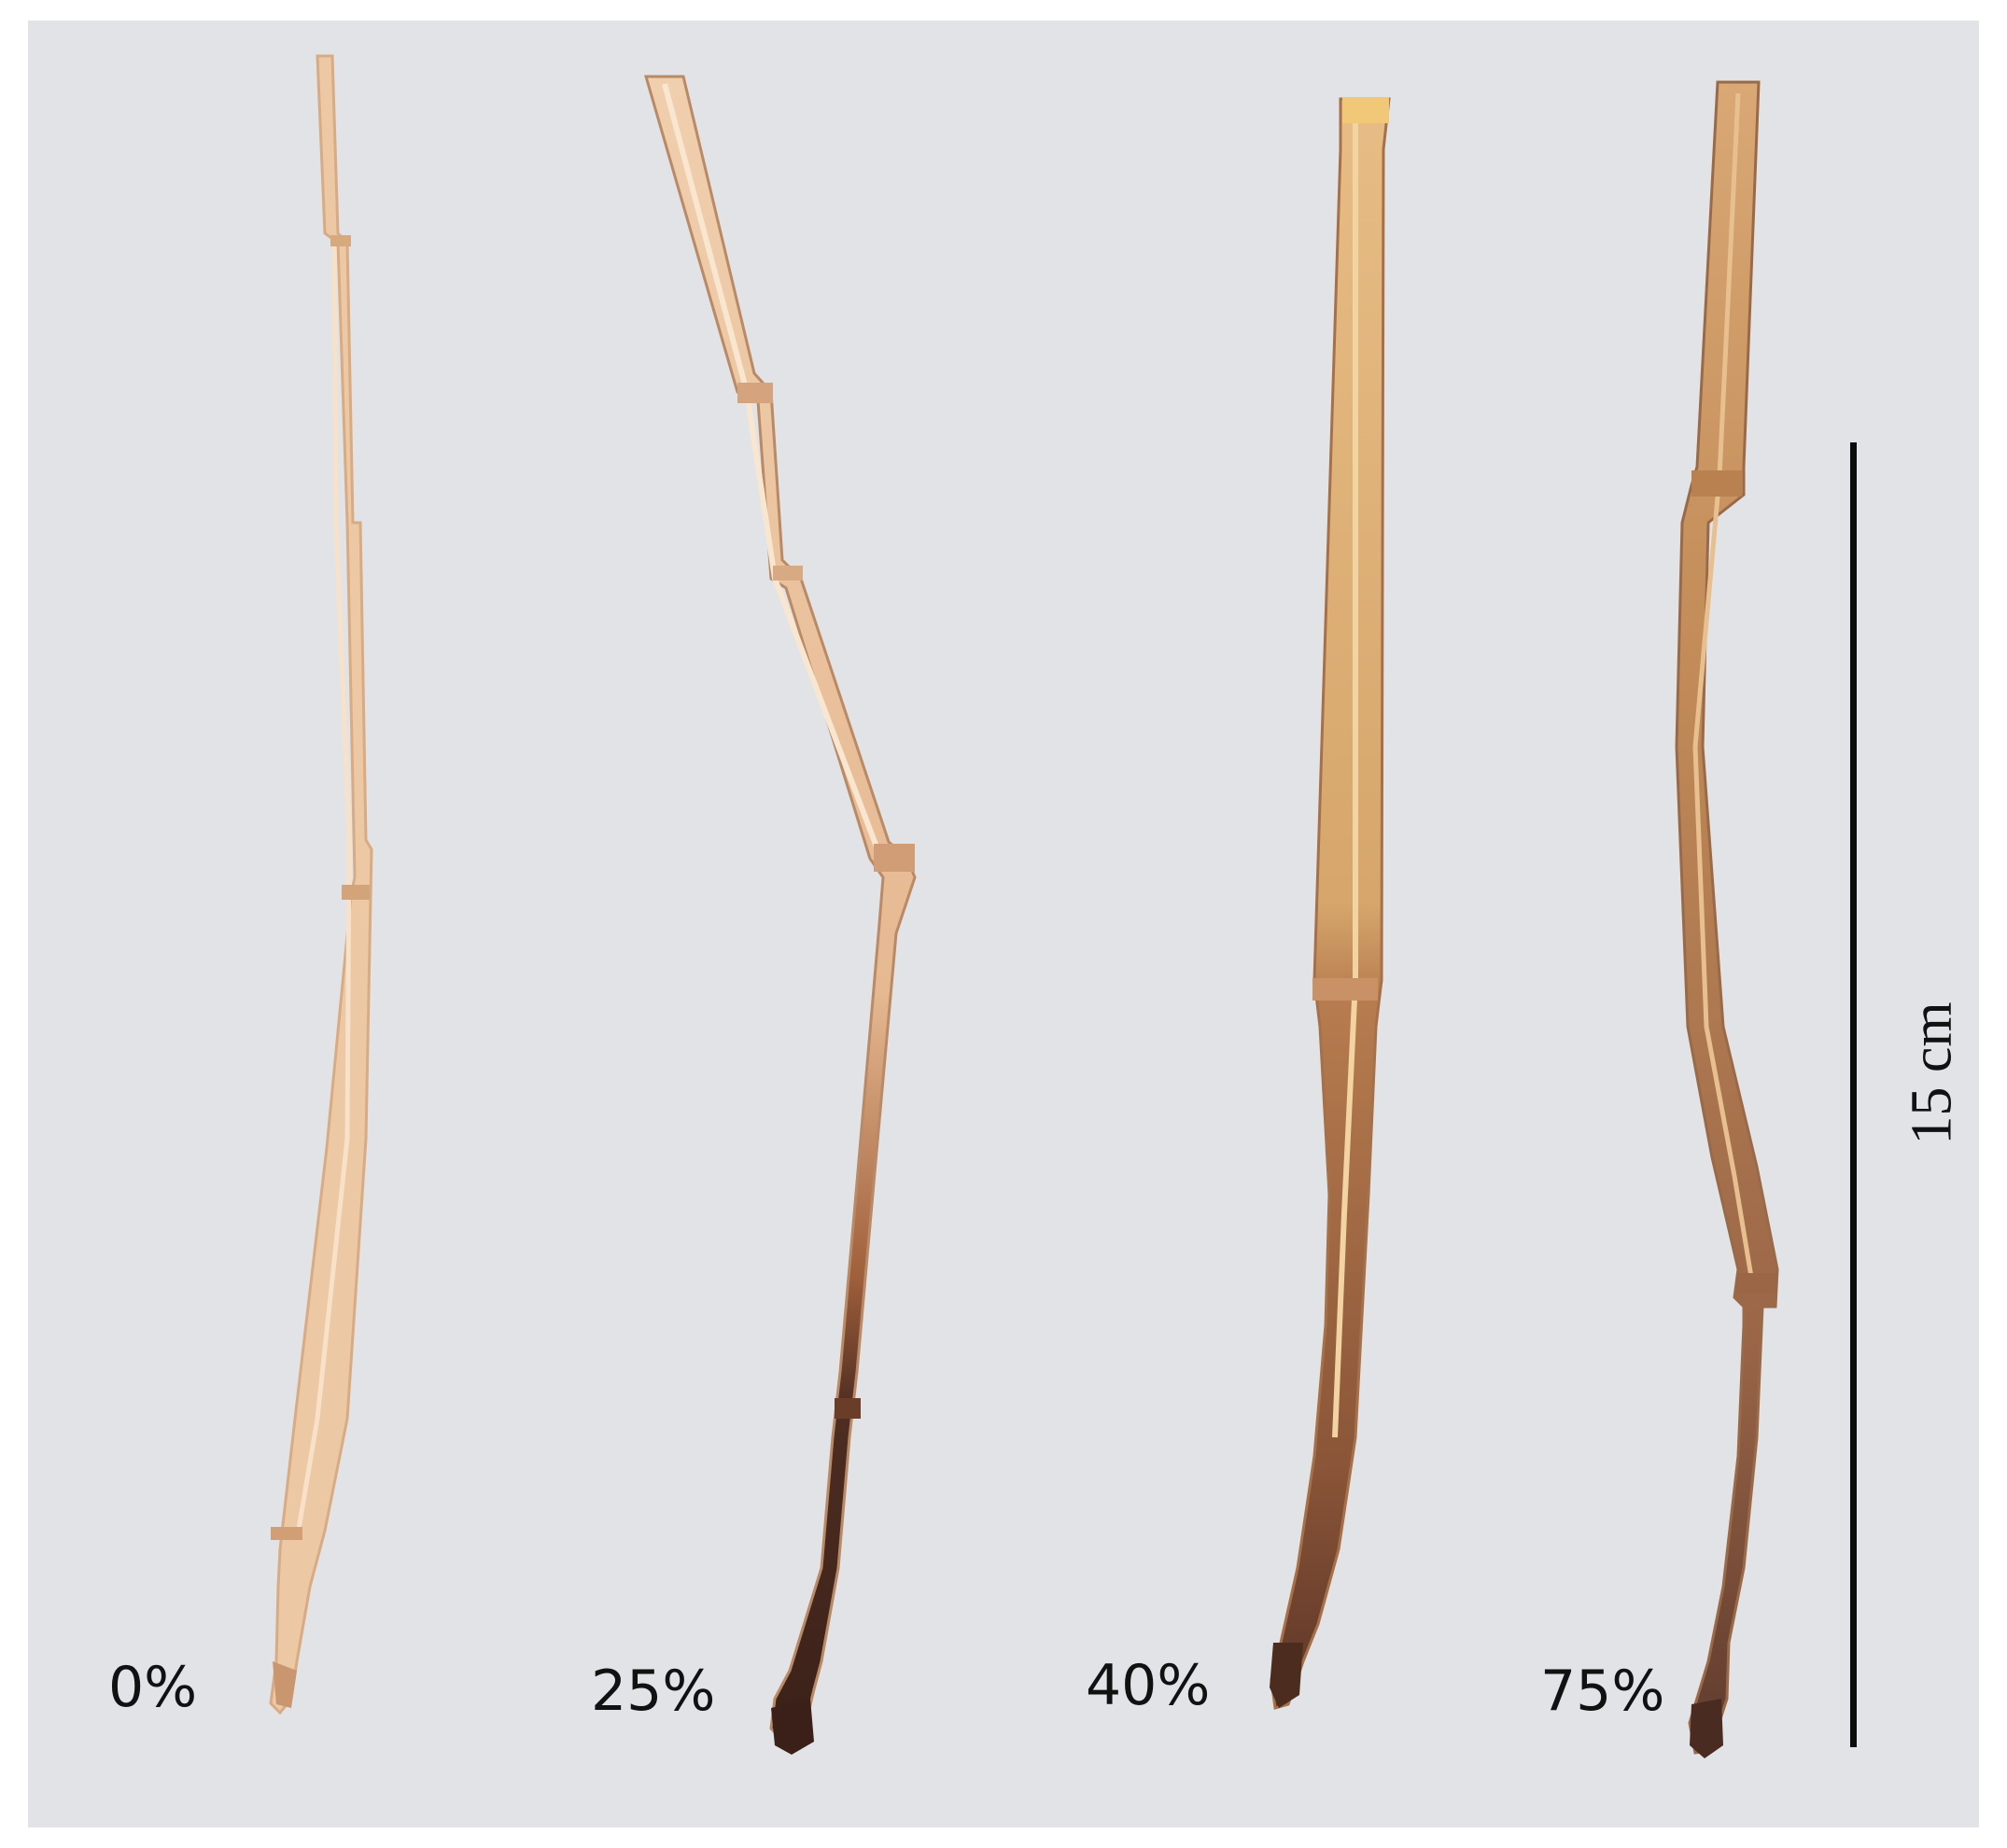  I want to click on stem-0-percent, so click(321, 884).